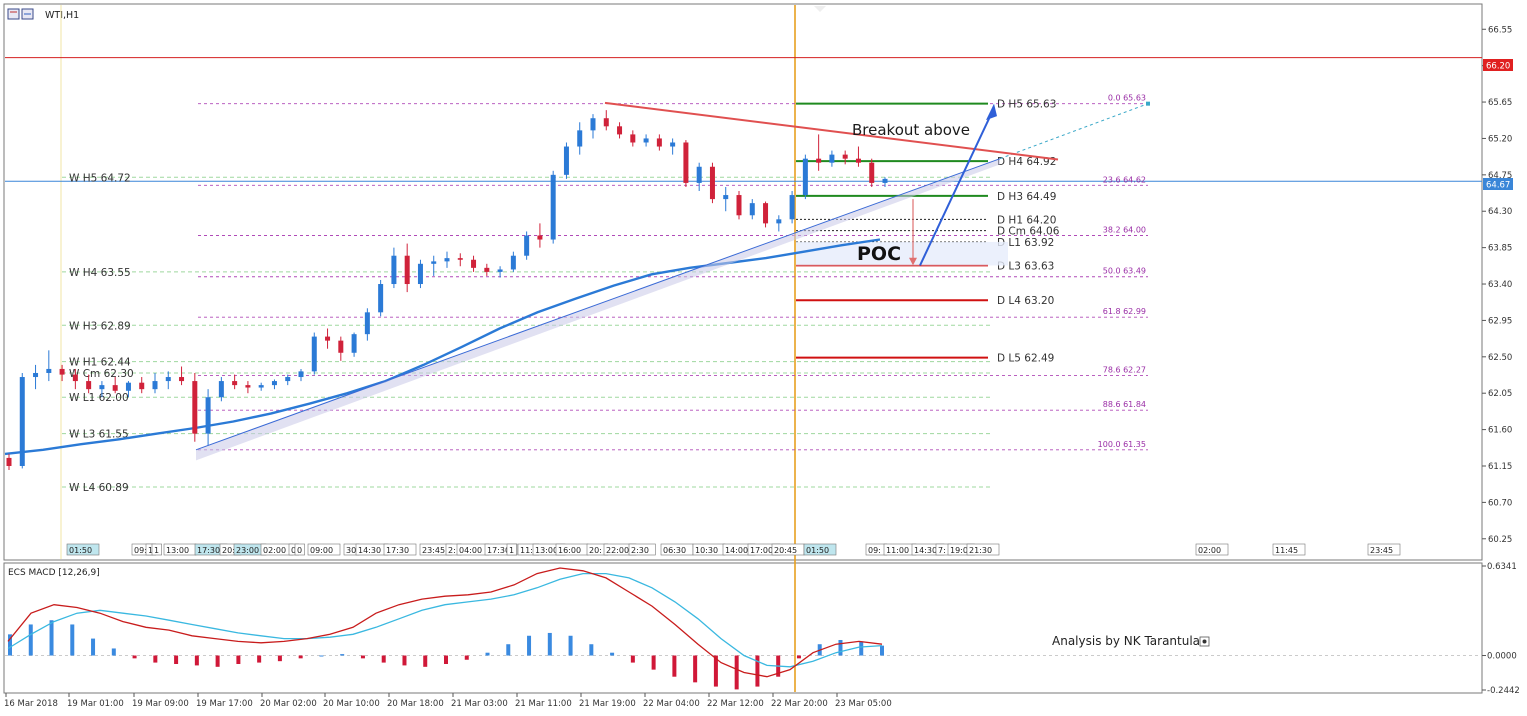  What do you see at coordinates (177, 550) in the screenshot?
I see `session-time-label: 13:00` at bounding box center [177, 550].